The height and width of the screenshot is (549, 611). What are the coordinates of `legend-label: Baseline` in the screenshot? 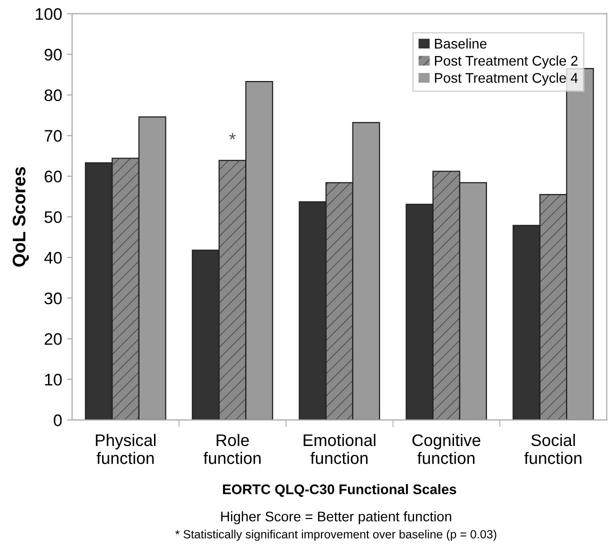 It's located at (460, 43).